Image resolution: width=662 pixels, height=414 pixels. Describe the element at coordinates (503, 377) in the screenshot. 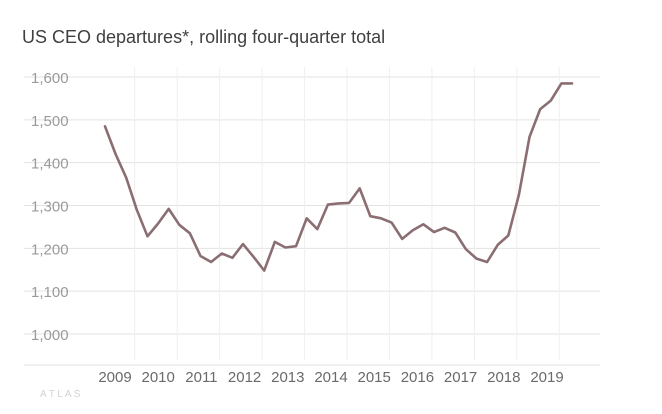

I see `x-tick-label: 2018` at that location.